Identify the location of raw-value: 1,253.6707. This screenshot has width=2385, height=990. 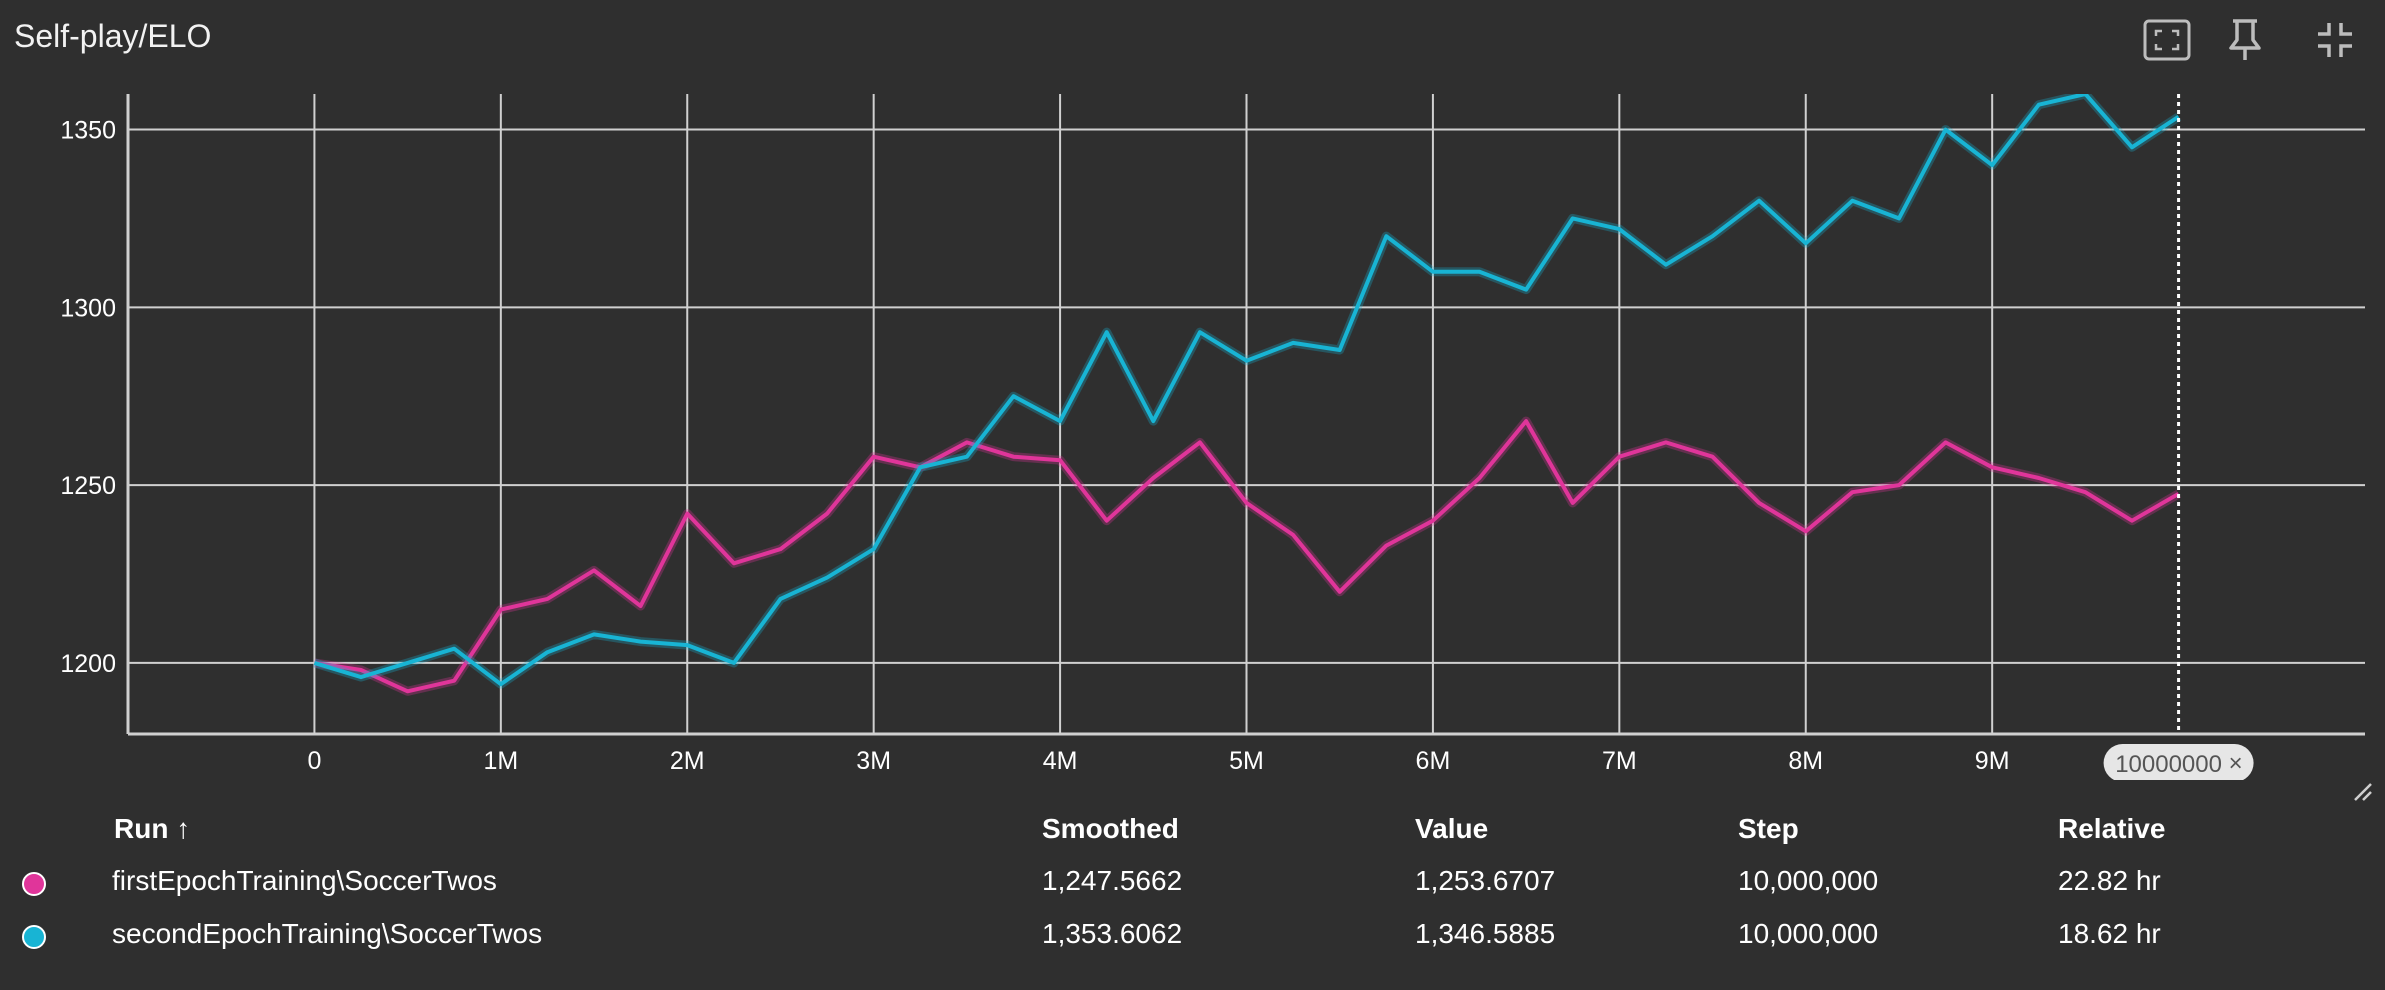
(1485, 880).